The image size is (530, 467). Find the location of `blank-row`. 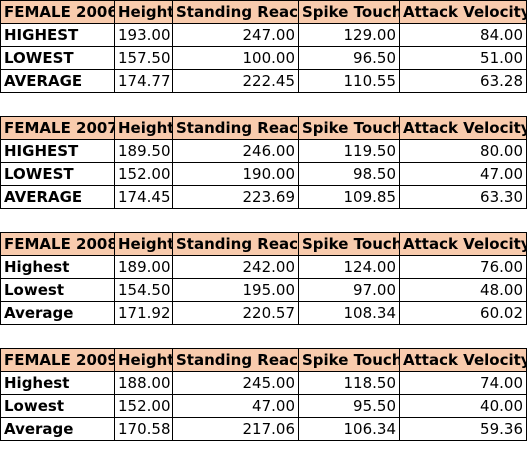

blank-row is located at coordinates (263, 336).